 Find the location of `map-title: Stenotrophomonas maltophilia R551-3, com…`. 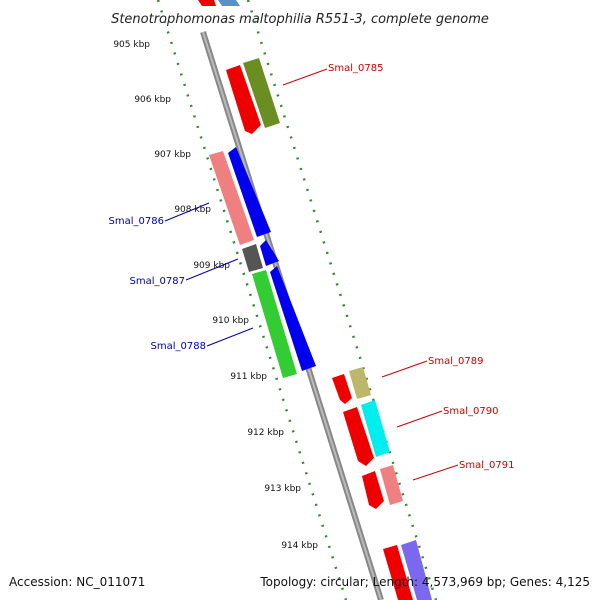

map-title: Stenotrophomonas maltophilia R551-3, com… is located at coordinates (300, 19).